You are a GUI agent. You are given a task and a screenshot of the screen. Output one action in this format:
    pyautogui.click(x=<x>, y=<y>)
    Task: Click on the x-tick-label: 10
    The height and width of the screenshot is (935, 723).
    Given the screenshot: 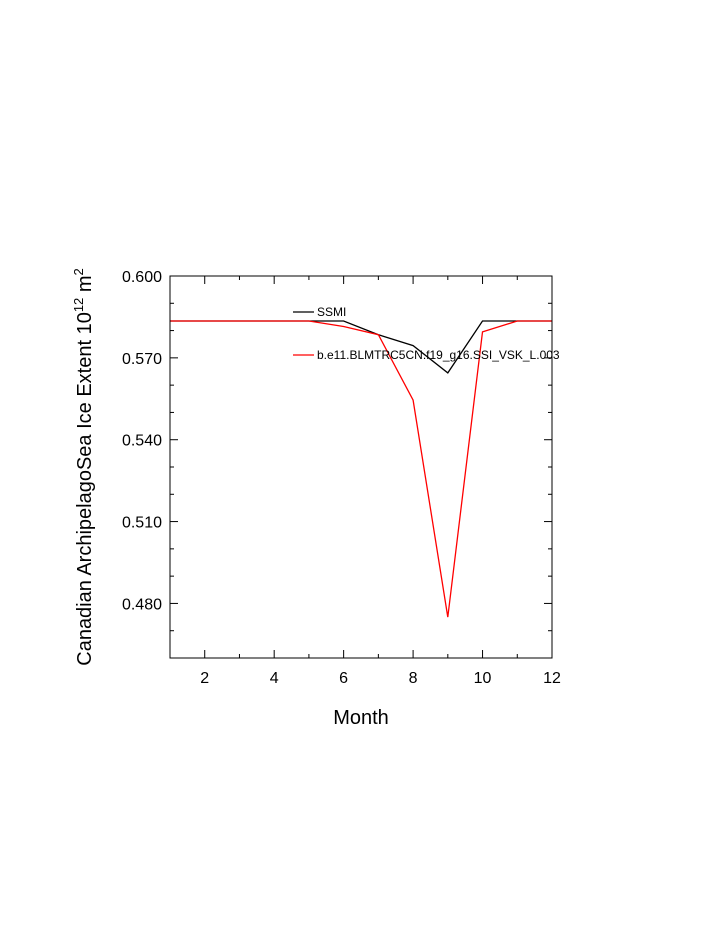 What is the action you would take?
    pyautogui.click(x=483, y=678)
    